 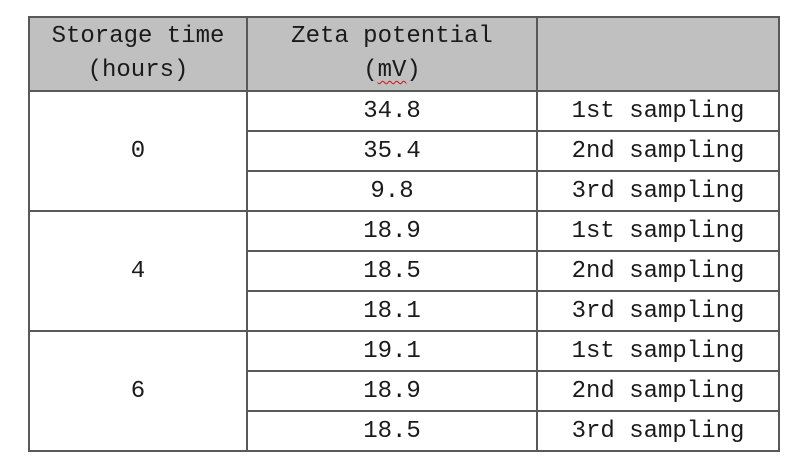 I want to click on header-zeta-potential-line2: (mV), so click(x=392, y=71).